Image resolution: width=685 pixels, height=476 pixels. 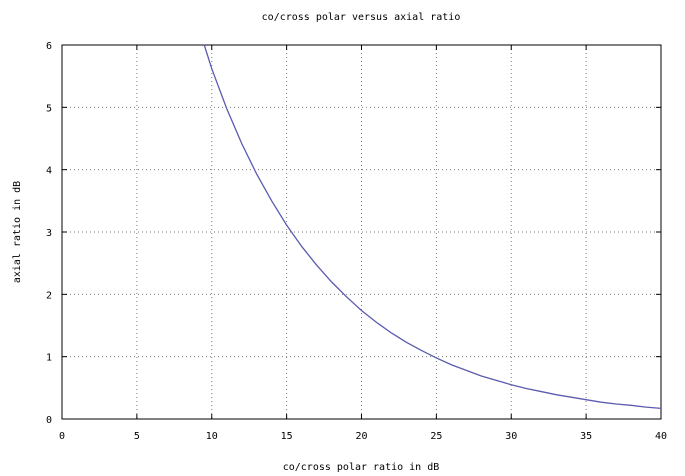 I want to click on y-tick-label: 1, so click(x=49, y=358).